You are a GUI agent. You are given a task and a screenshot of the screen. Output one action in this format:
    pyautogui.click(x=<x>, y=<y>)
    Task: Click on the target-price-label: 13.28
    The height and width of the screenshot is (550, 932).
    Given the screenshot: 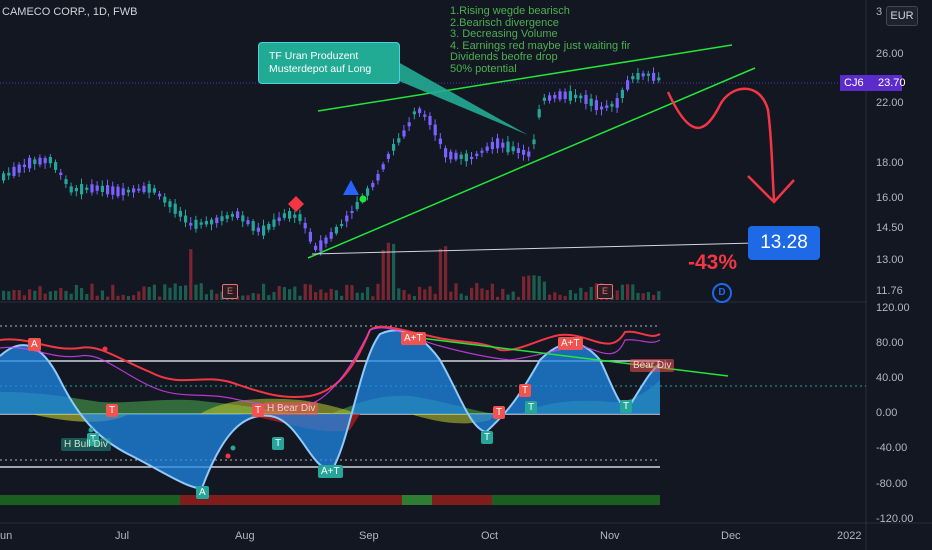 What is the action you would take?
    pyautogui.click(x=784, y=243)
    